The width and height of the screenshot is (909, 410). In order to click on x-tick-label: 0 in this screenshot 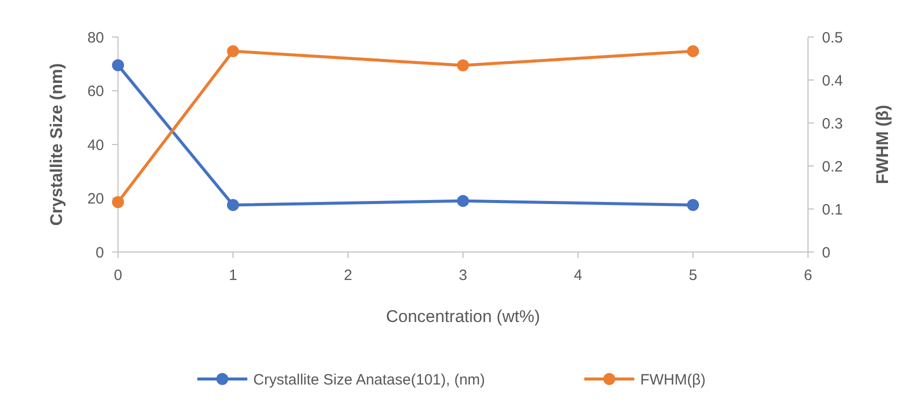, I will do `click(118, 275)`.